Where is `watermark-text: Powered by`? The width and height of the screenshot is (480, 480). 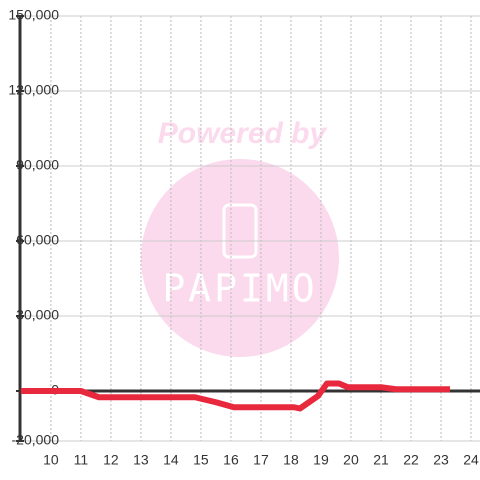
watermark-text: Powered by is located at coordinates (243, 133).